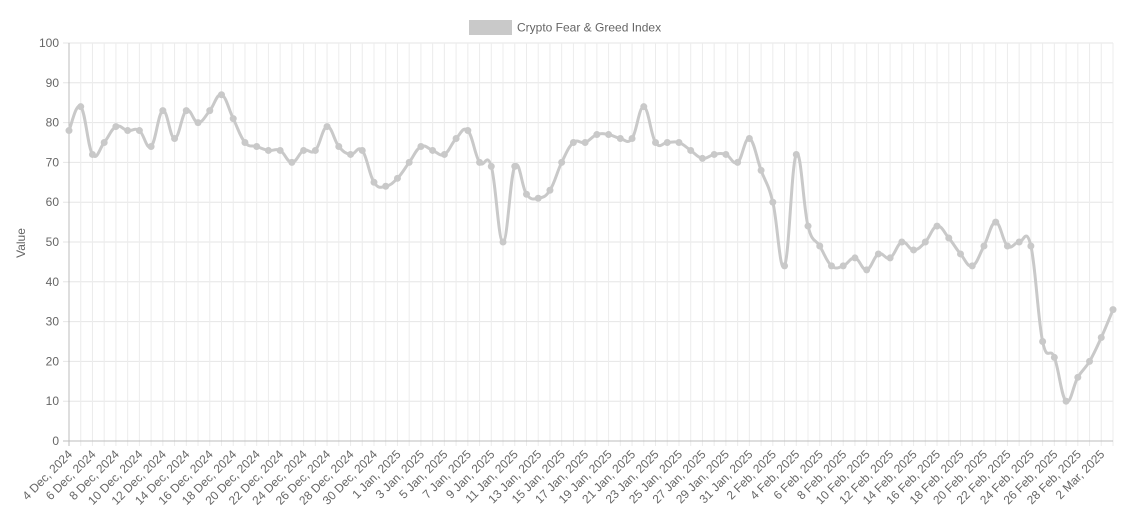 This screenshot has height=520, width=1130. What do you see at coordinates (490, 27) in the screenshot?
I see `legend-swatch` at bounding box center [490, 27].